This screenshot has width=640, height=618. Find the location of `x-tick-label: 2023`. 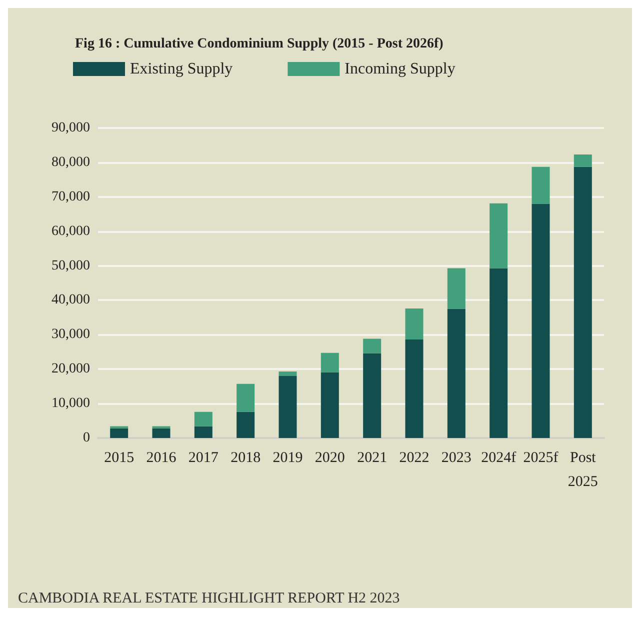

x-tick-label: 2023 is located at coordinates (456, 458).